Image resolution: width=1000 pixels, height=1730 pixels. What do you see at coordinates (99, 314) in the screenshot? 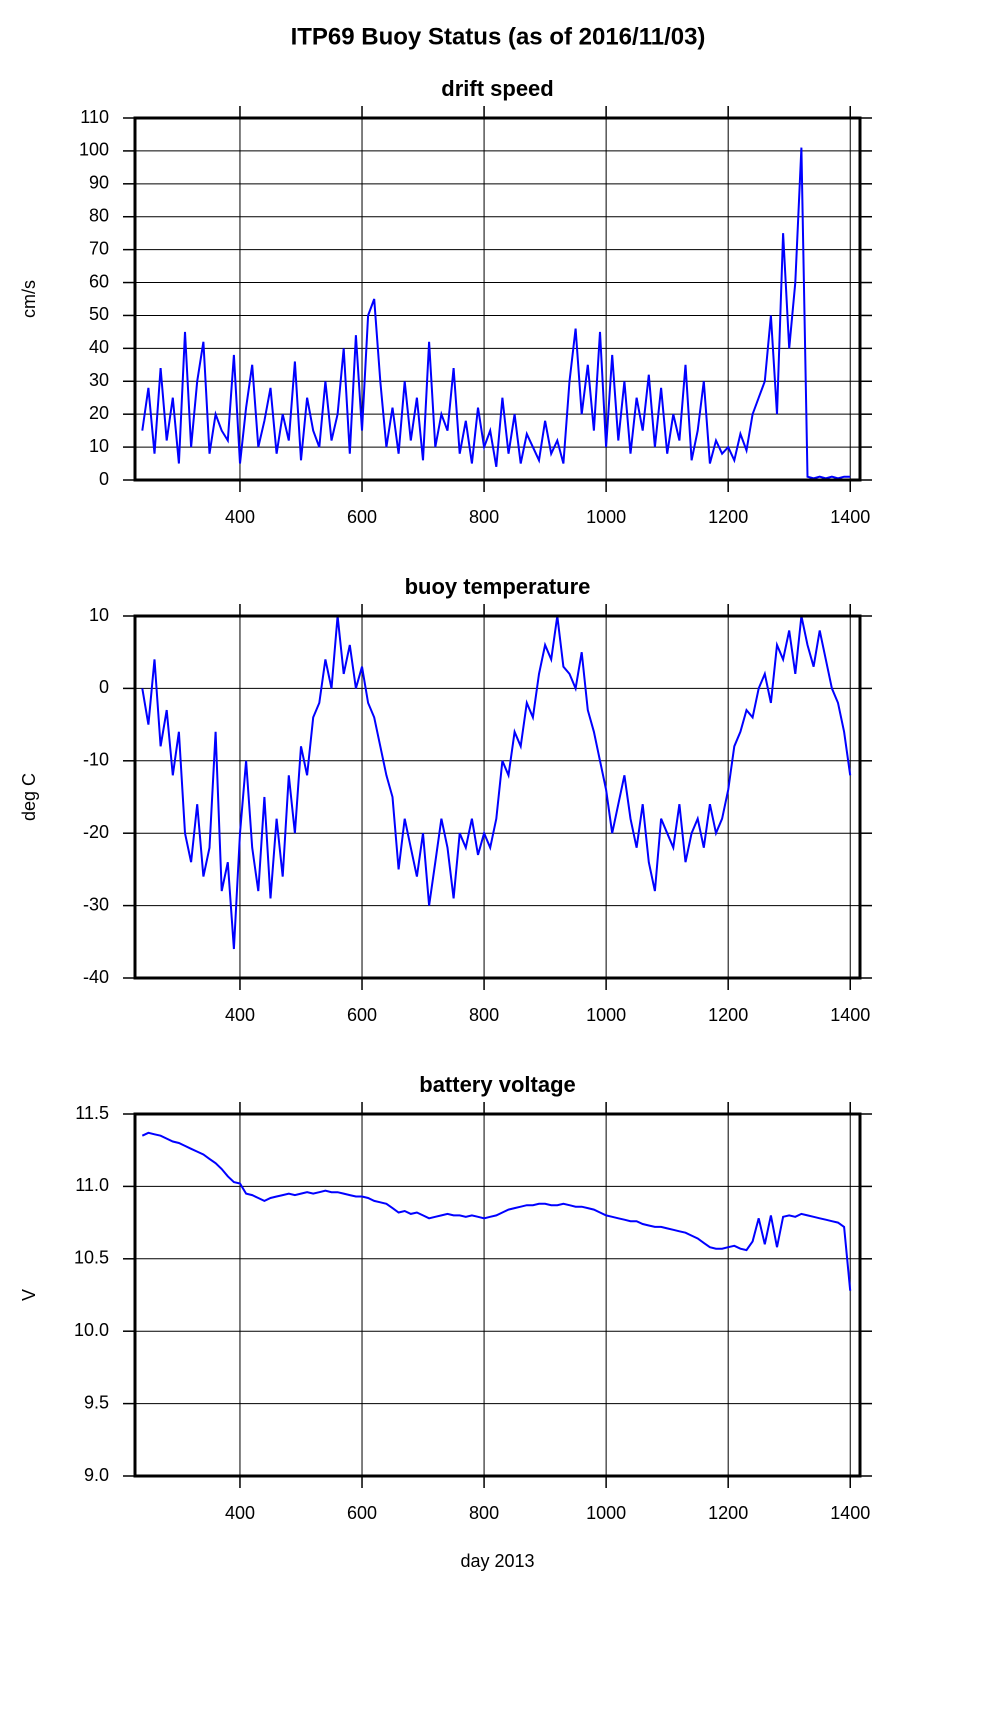
I see `y-tick-label: 50` at bounding box center [99, 314].